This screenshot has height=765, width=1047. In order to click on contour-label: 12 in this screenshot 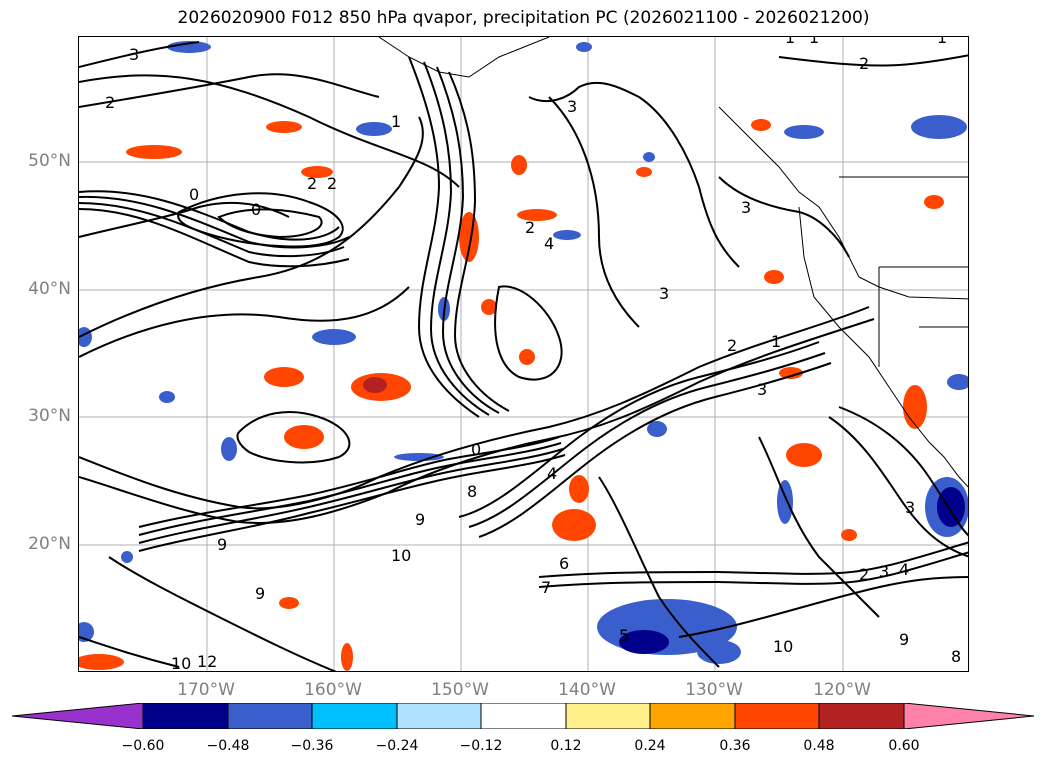, I will do `click(207, 661)`.